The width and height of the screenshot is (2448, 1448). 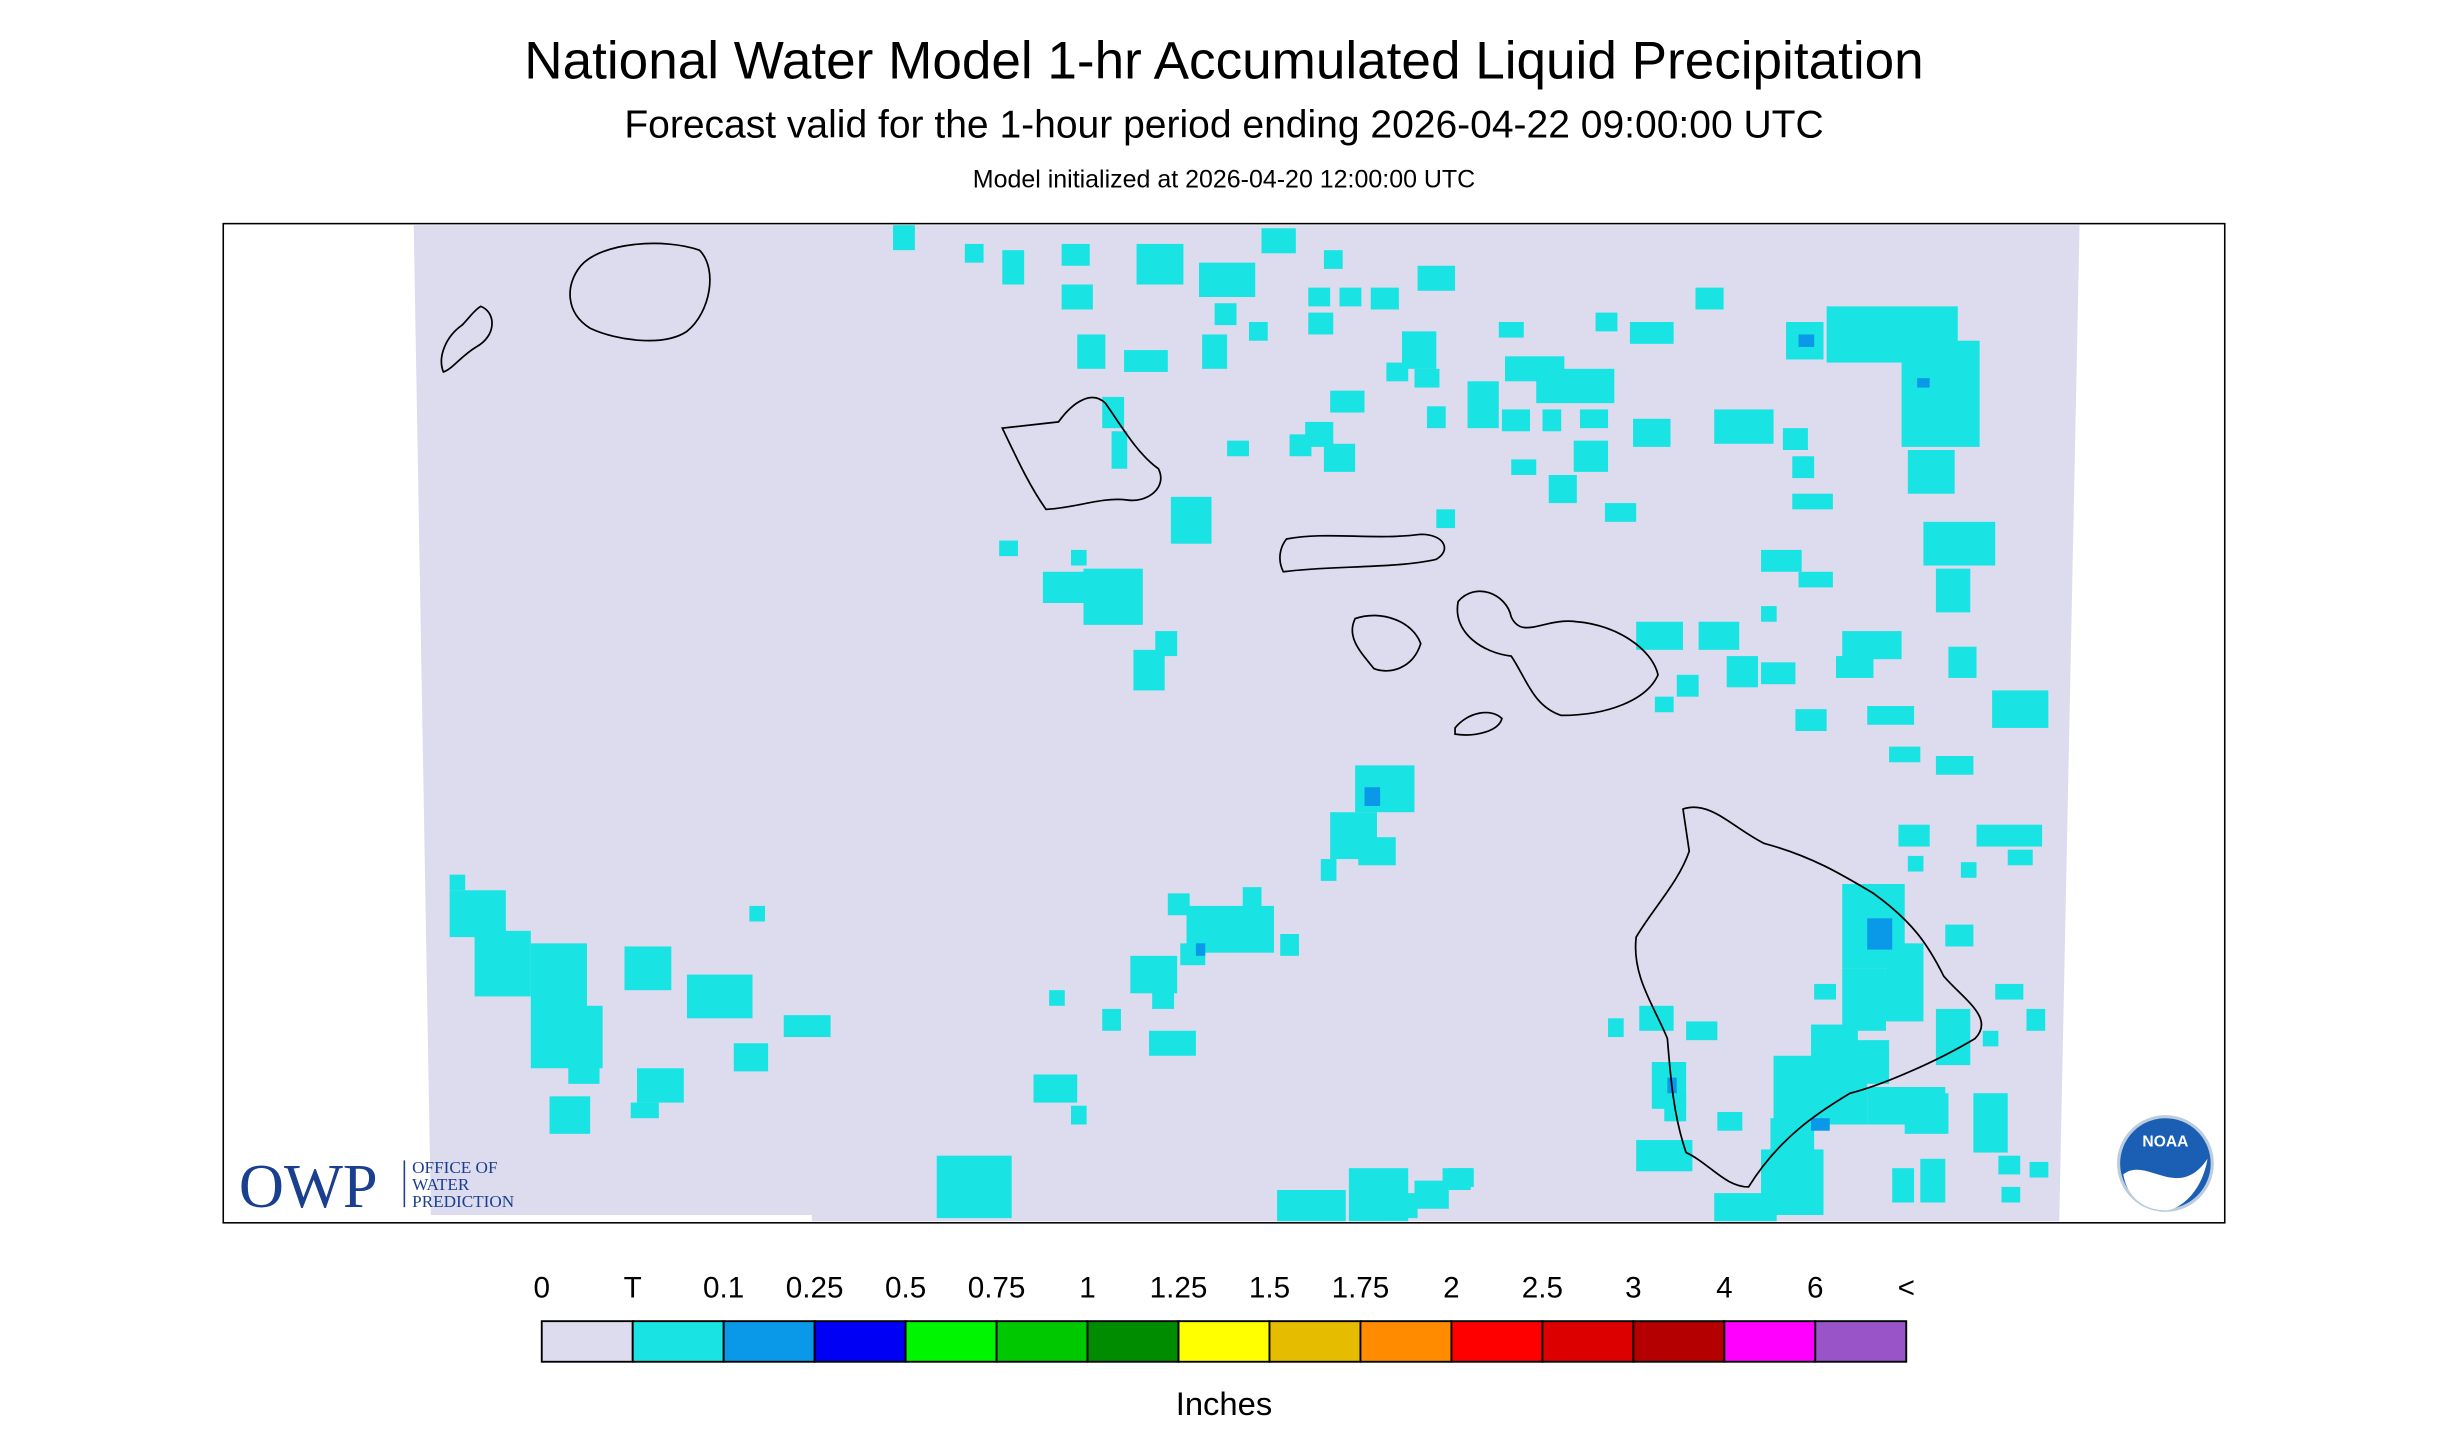 I want to click on colorbar-label: 0.5, so click(x=905, y=1288).